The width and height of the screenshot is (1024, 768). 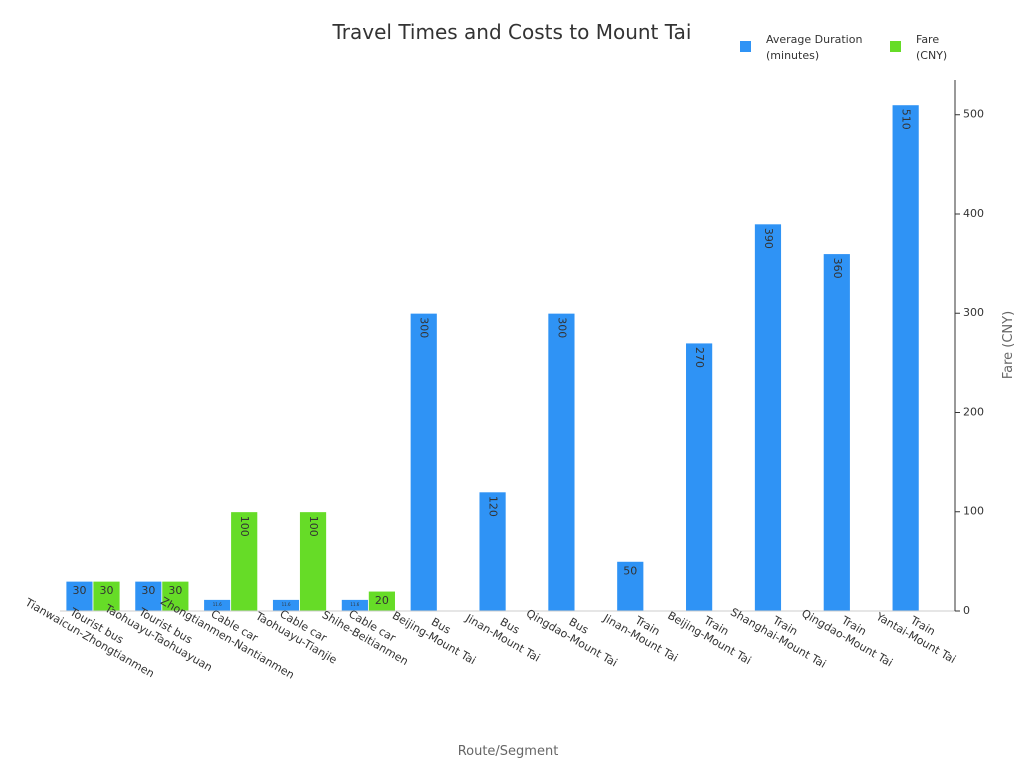 What do you see at coordinates (966, 610) in the screenshot?
I see `y-tick-label-0: 0` at bounding box center [966, 610].